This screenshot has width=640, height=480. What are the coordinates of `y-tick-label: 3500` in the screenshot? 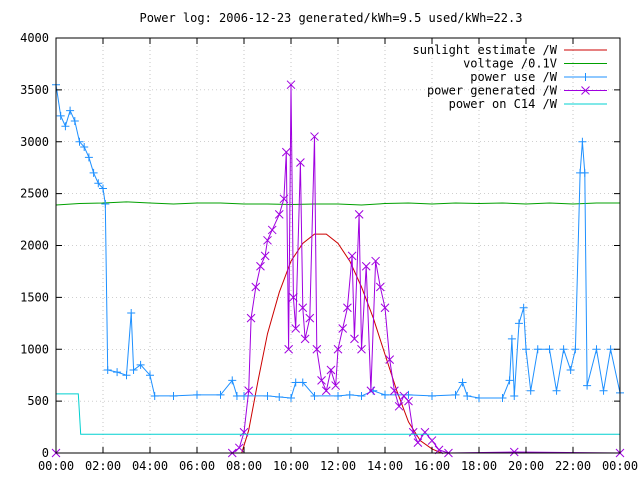 It's located at (34, 90).